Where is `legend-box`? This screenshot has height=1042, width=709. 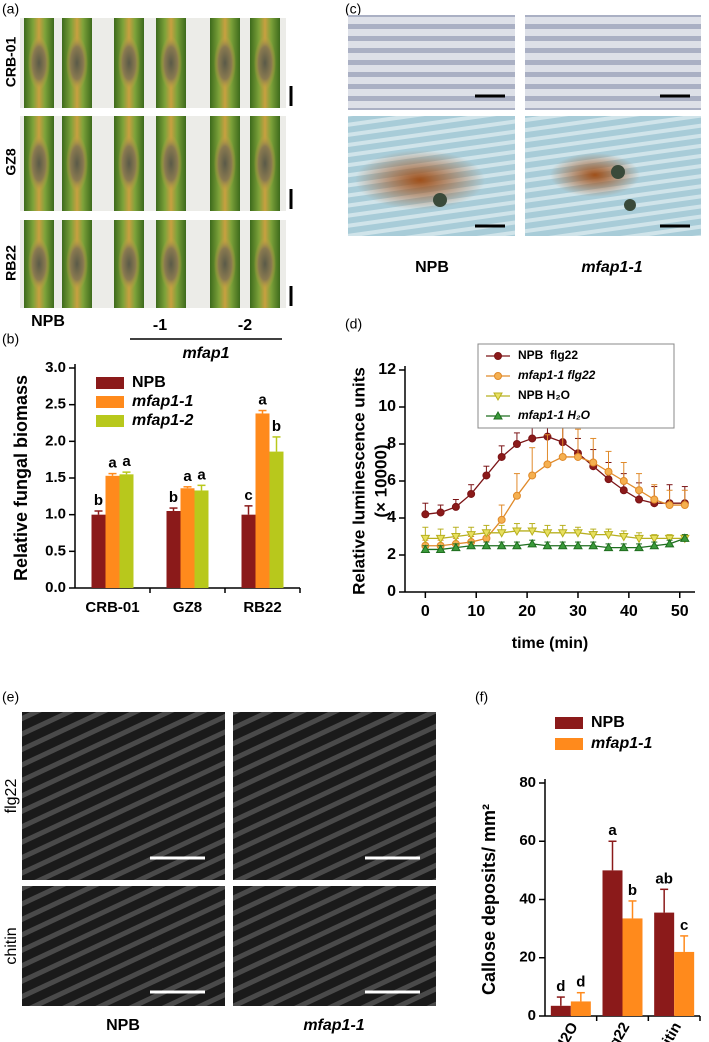 legend-box is located at coordinates (576, 386).